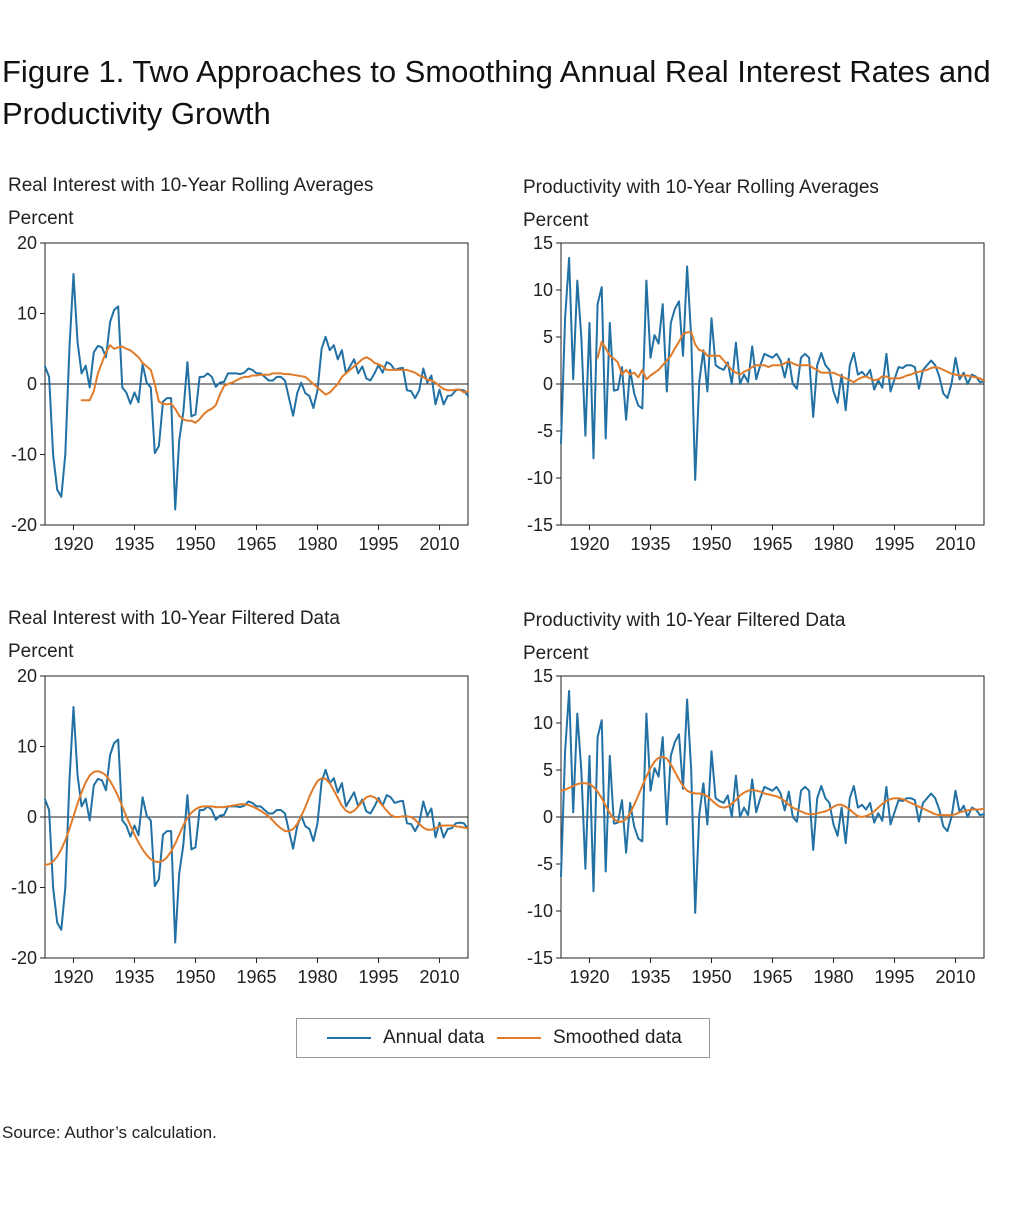  Describe the element at coordinates (349, 1038) in the screenshot. I see `legend-swatch-annual` at that location.